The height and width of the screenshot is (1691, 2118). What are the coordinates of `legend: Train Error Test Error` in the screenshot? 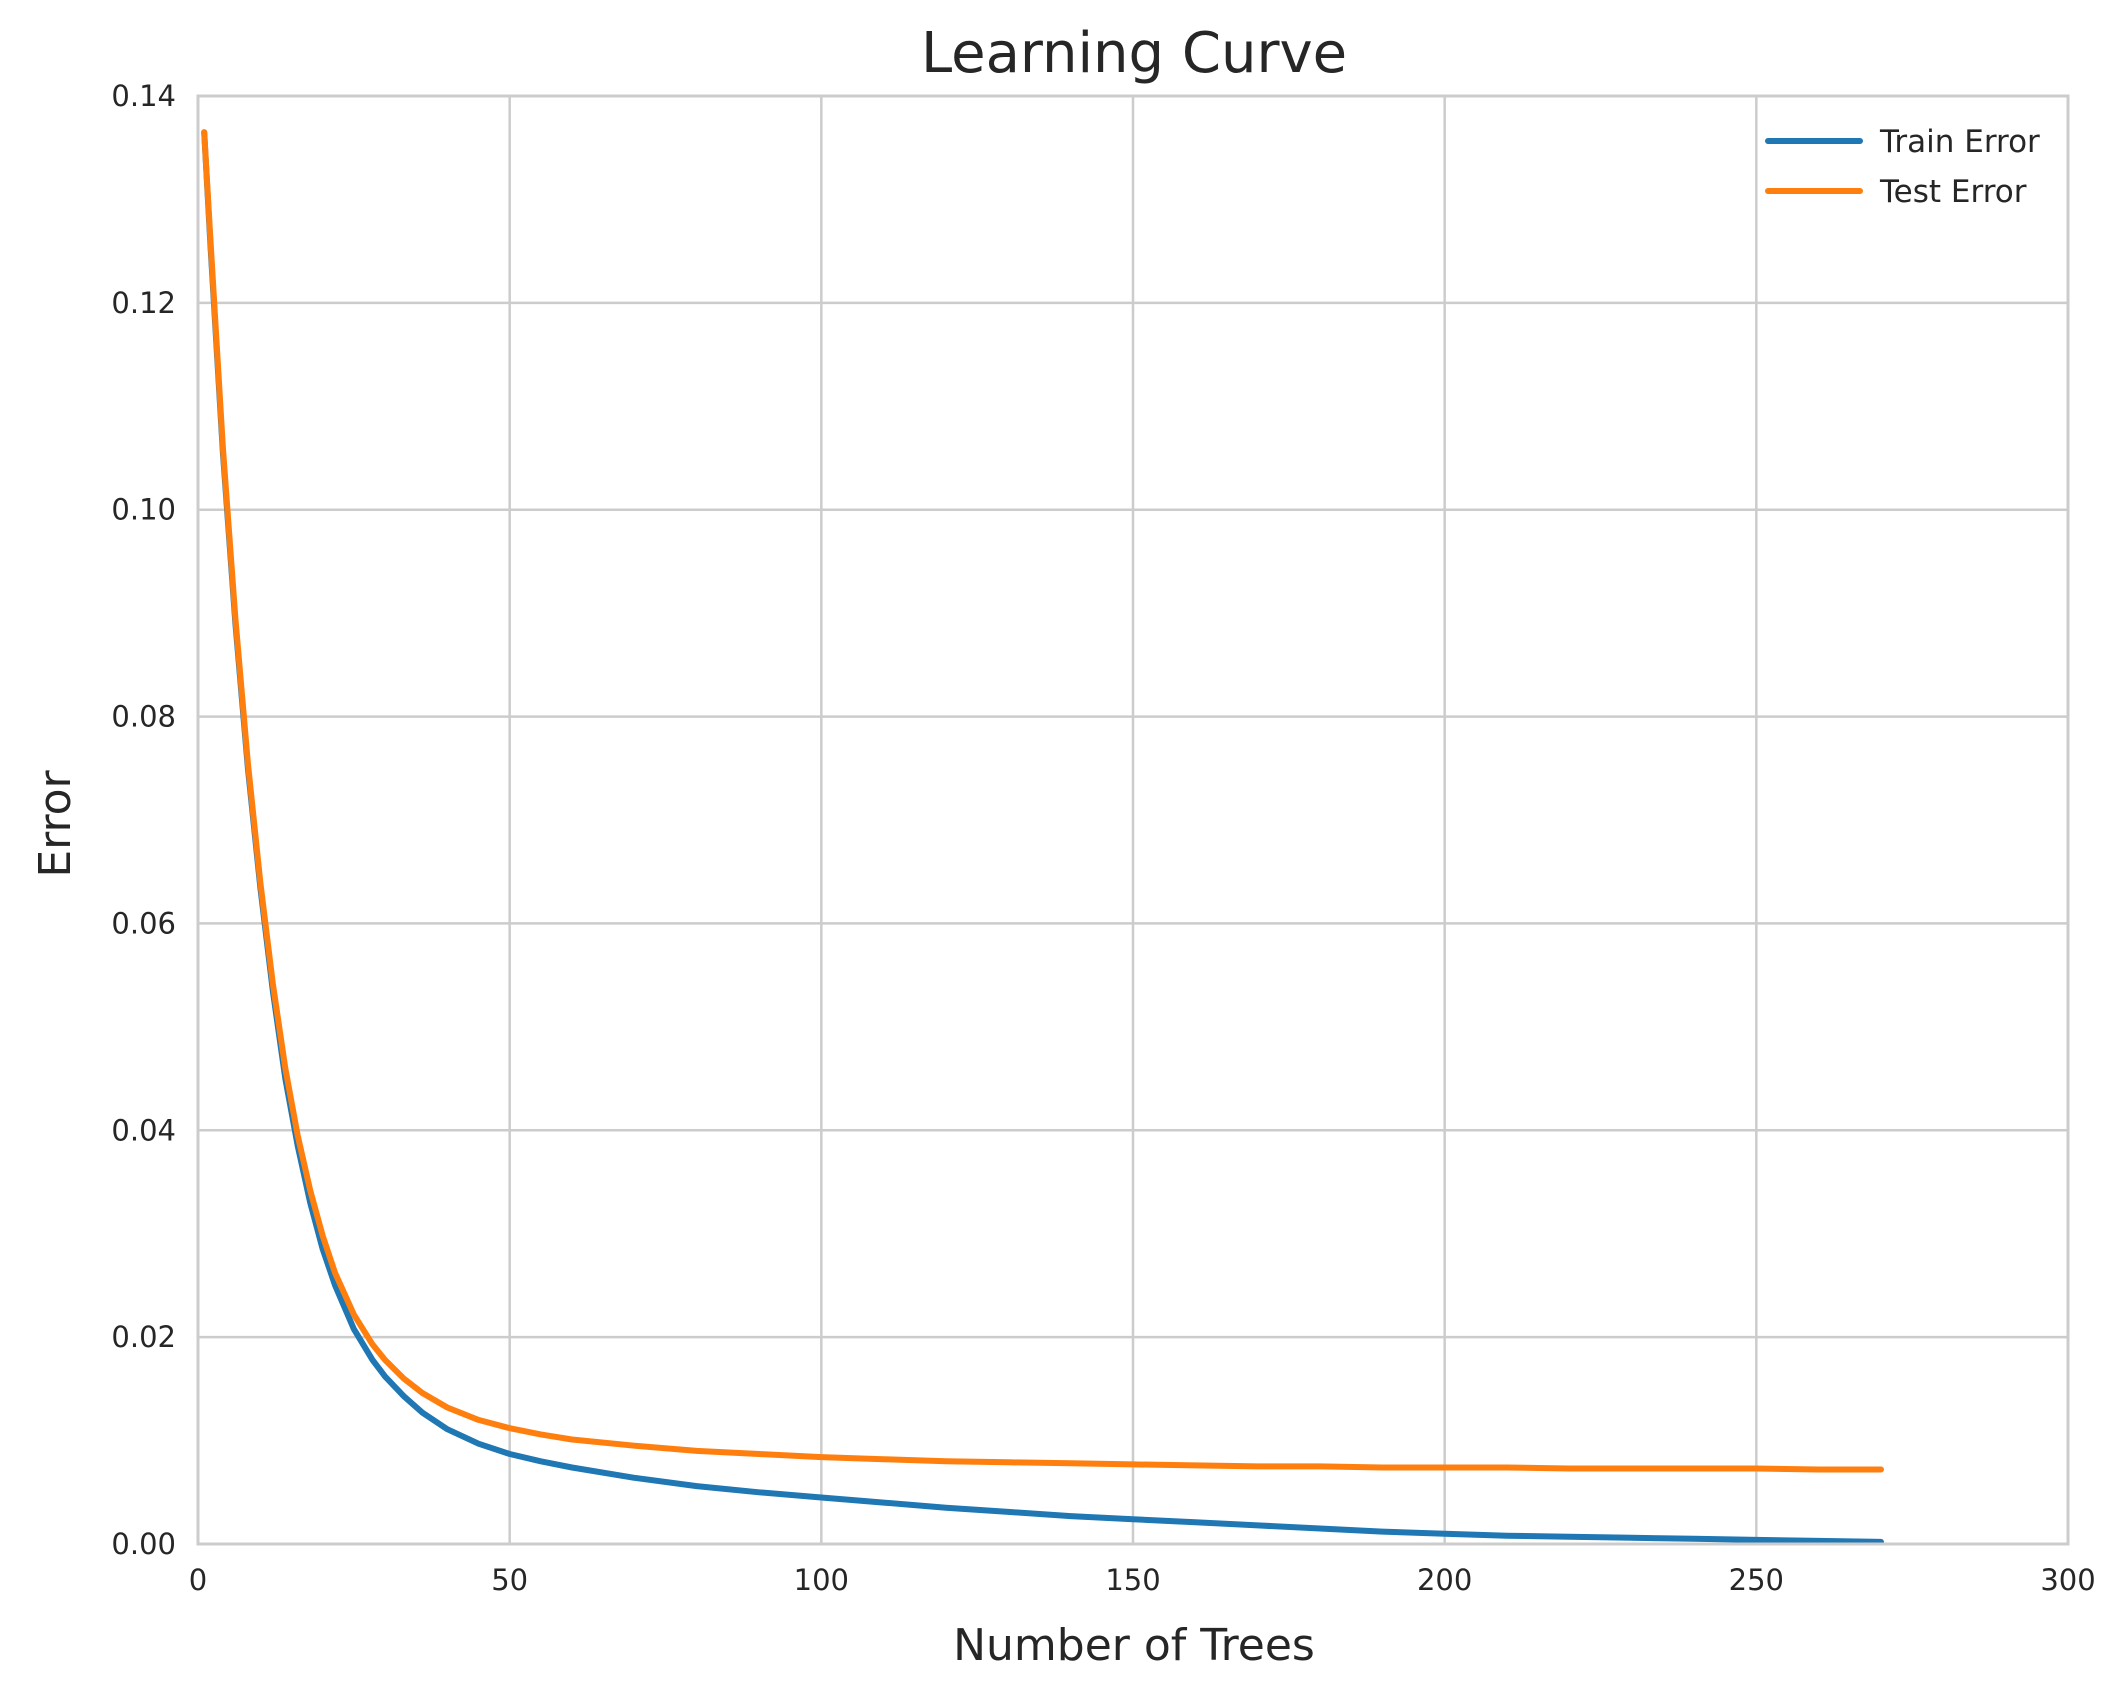 It's located at (1902, 167).